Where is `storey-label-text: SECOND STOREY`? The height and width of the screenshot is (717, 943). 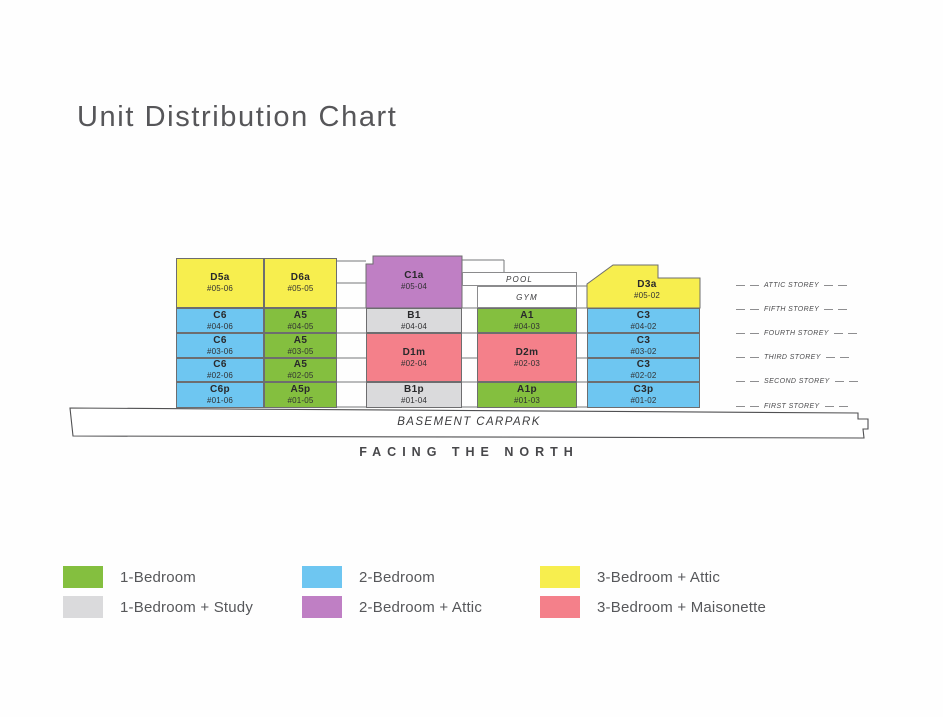
storey-label-text: SECOND STOREY is located at coordinates (797, 381).